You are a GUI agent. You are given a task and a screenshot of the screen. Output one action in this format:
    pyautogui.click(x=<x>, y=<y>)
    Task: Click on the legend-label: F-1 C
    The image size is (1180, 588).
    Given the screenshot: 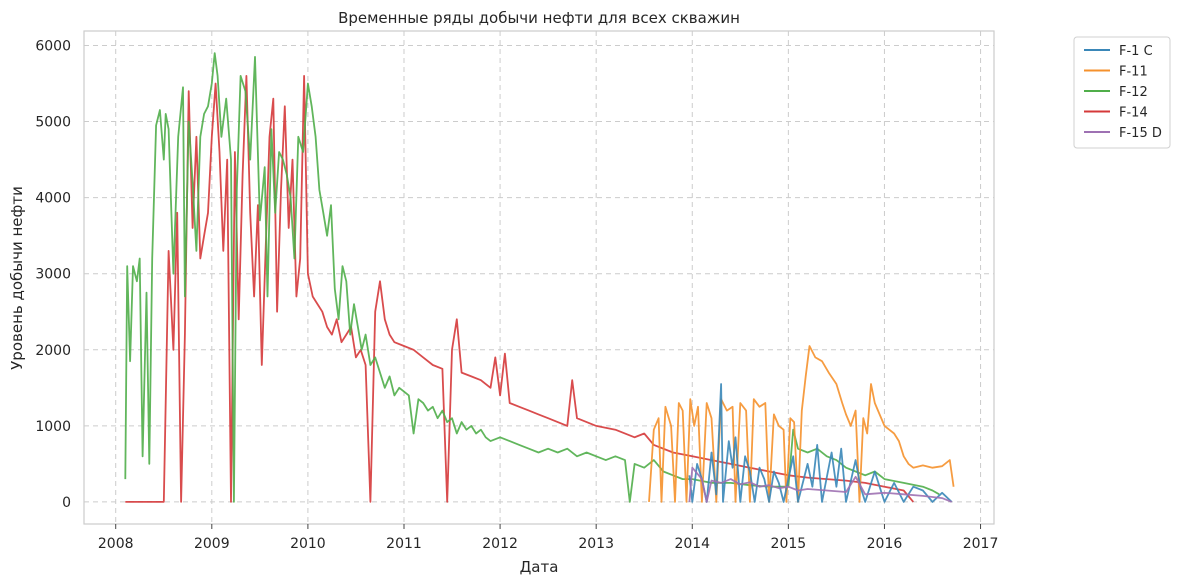 What is the action you would take?
    pyautogui.click(x=1136, y=51)
    